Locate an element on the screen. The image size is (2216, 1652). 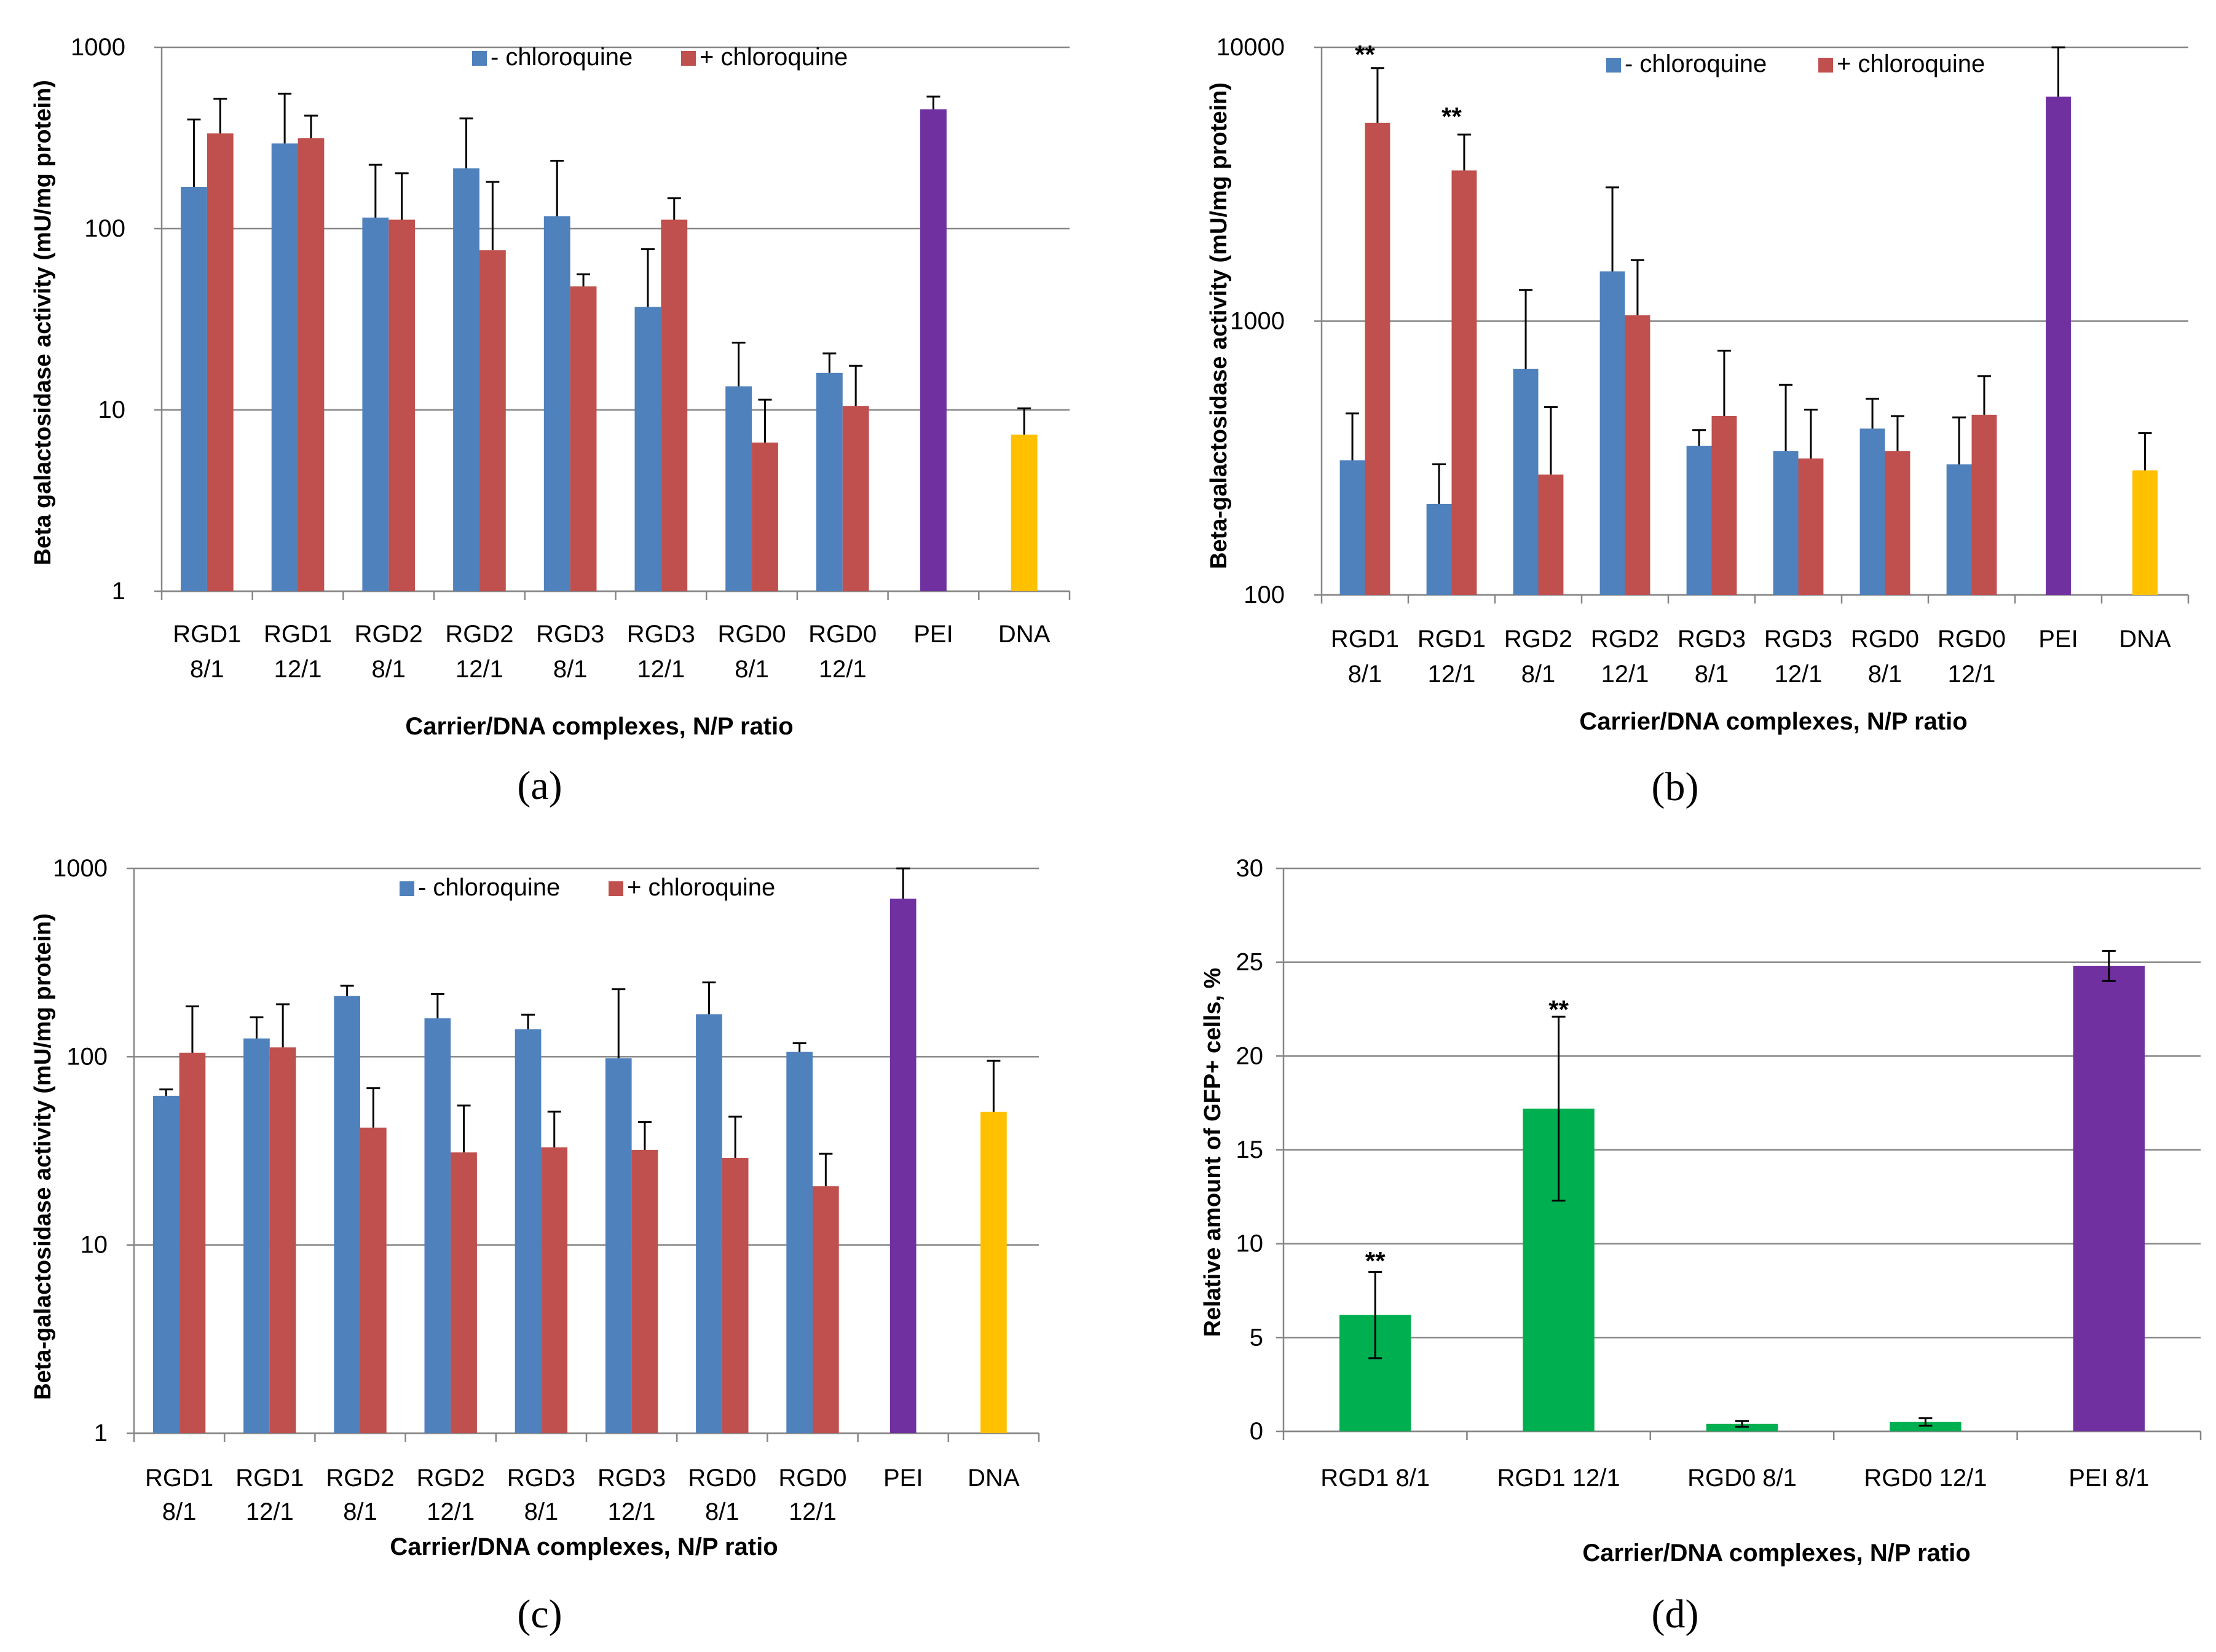
bar-pei is located at coordinates (903, 1166).